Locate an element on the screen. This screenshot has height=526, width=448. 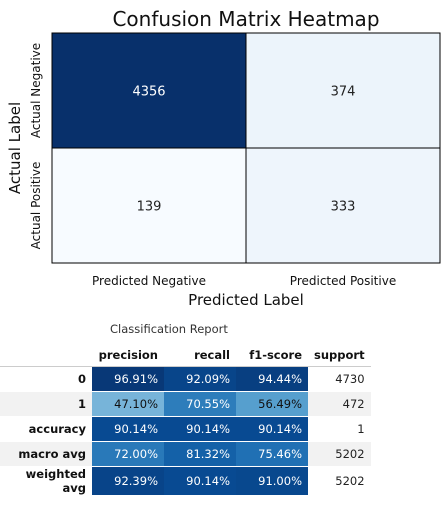
report-corner is located at coordinates (46, 355).